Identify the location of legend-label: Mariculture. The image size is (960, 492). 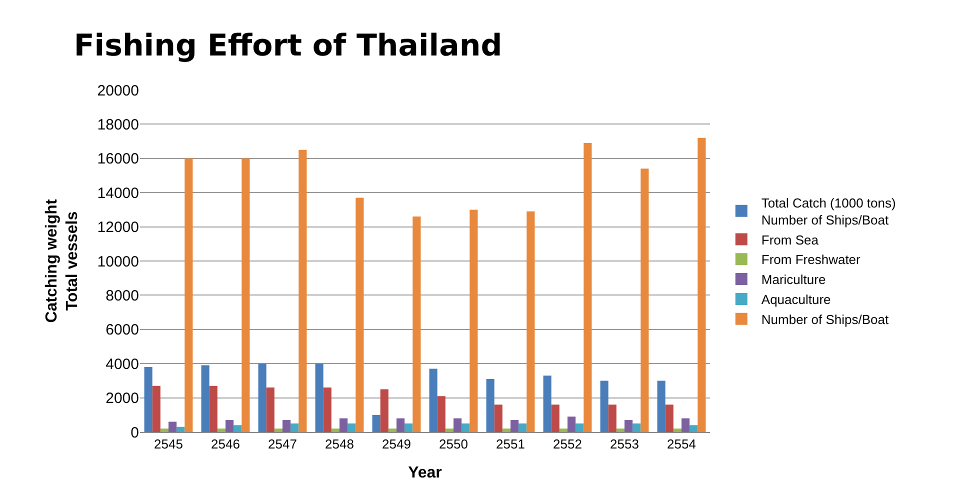
(793, 280).